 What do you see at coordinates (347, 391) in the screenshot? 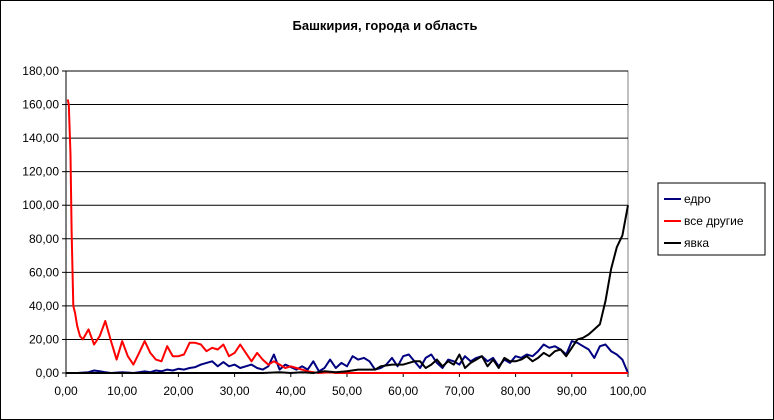
I see `x-tick-label: 50,00` at bounding box center [347, 391].